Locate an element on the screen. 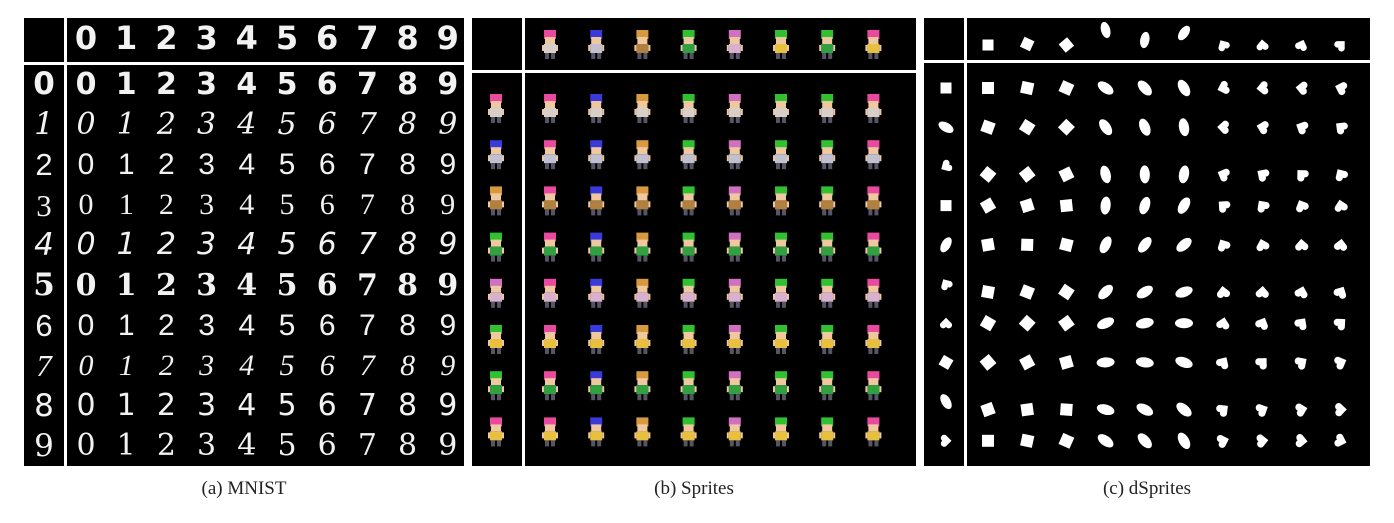 The width and height of the screenshot is (1394, 523). mnist-style-digit: 4 is located at coordinates (44, 244).